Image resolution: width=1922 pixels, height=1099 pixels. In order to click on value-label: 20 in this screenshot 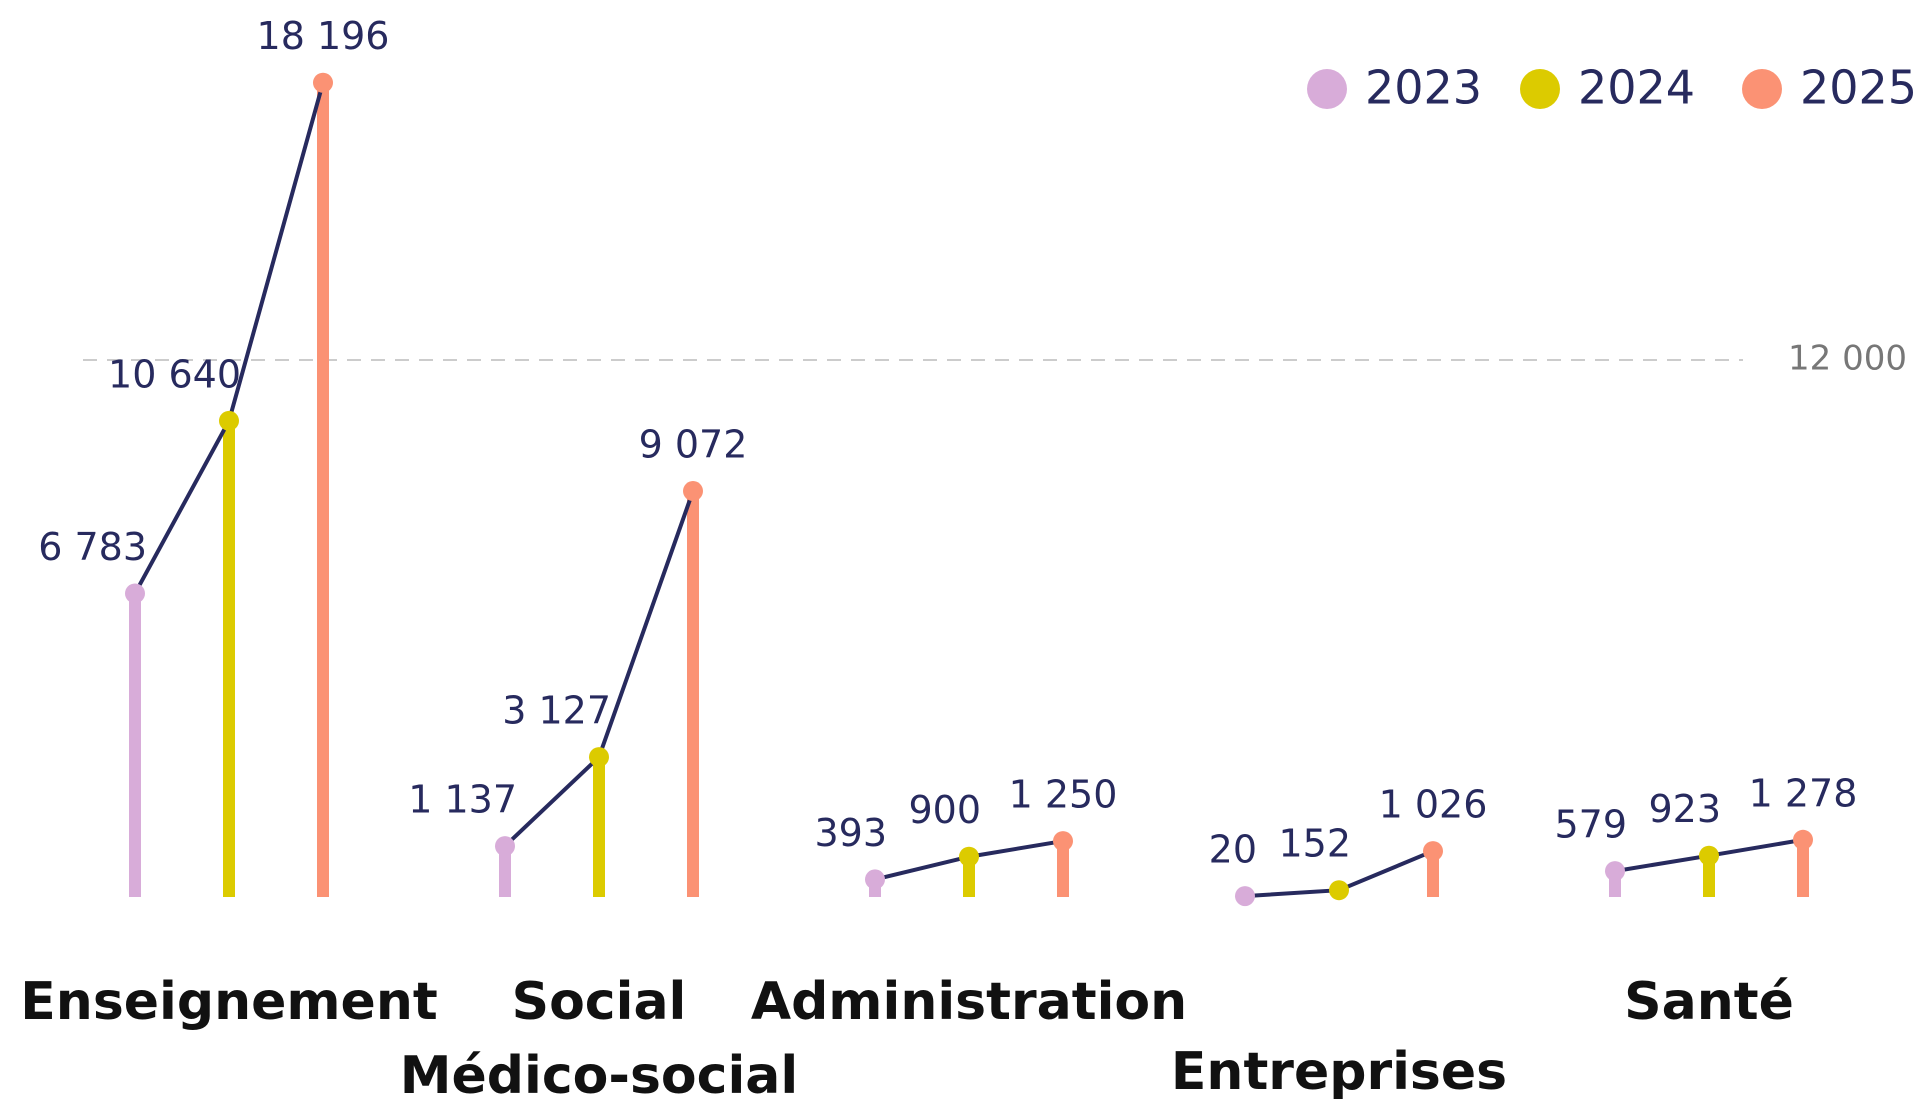, I will do `click(1233, 850)`.